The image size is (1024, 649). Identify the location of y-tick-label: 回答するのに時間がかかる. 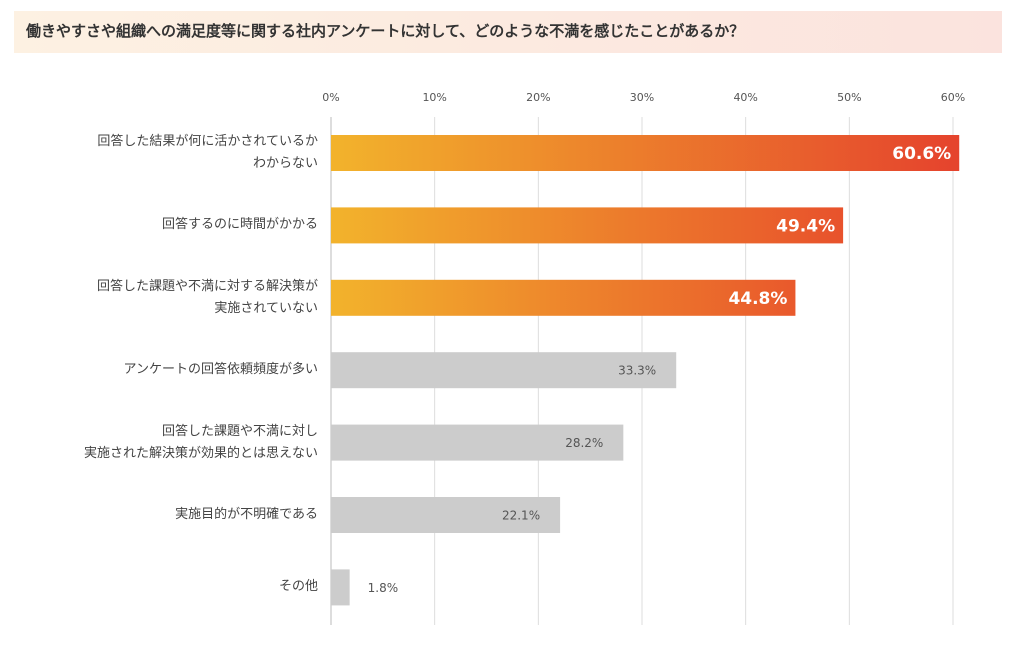
(239, 225).